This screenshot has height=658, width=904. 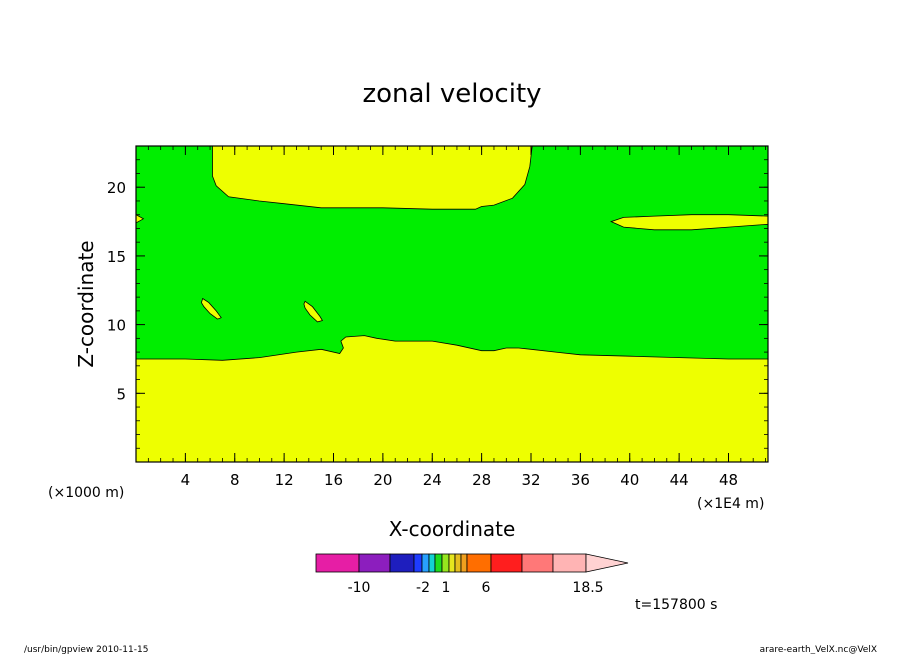 What do you see at coordinates (587, 588) in the screenshot?
I see `colorbar-label: 18.5` at bounding box center [587, 588].